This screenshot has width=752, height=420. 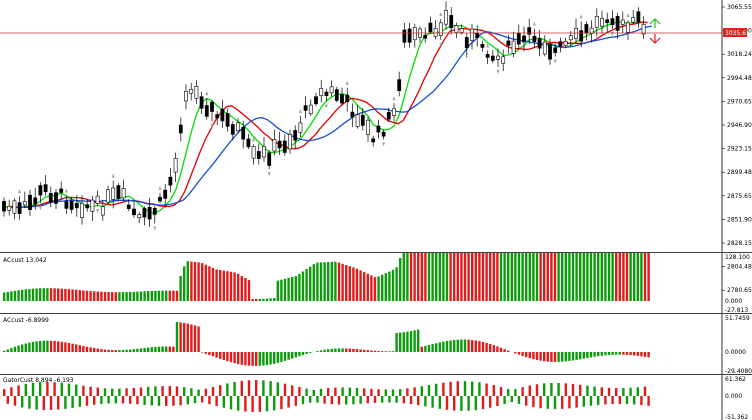 What do you see at coordinates (735, 352) in the screenshot?
I see `indicator-axis-label: 0.0000` at bounding box center [735, 352].